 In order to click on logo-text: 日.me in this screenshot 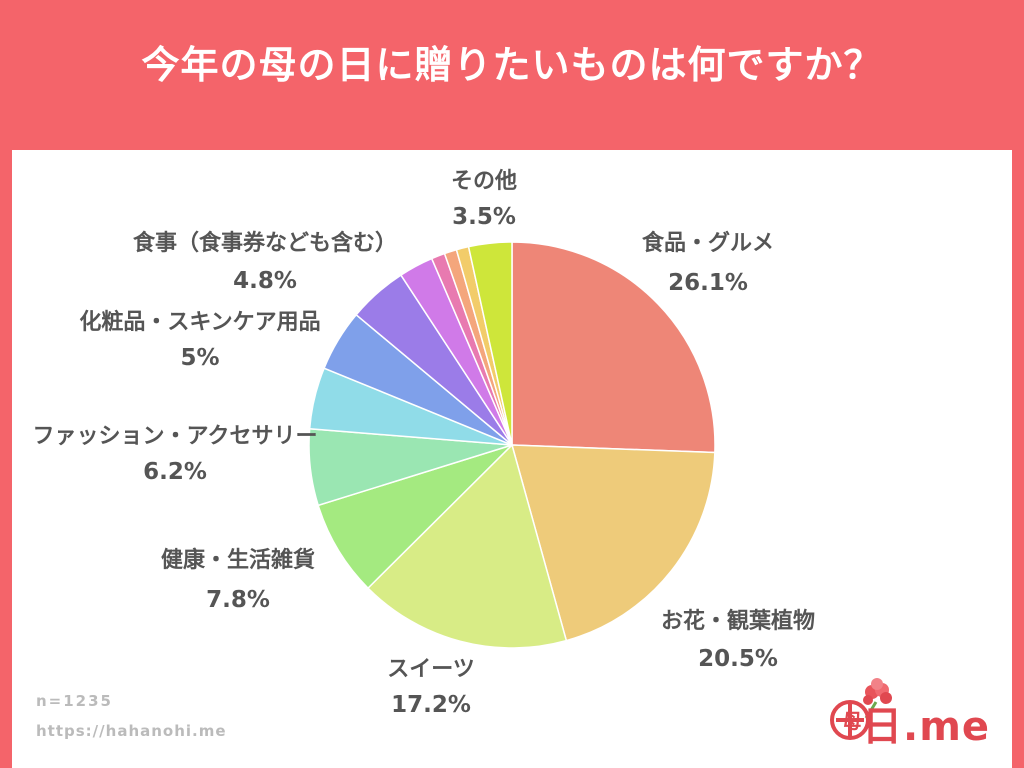, I will do `click(926, 727)`.